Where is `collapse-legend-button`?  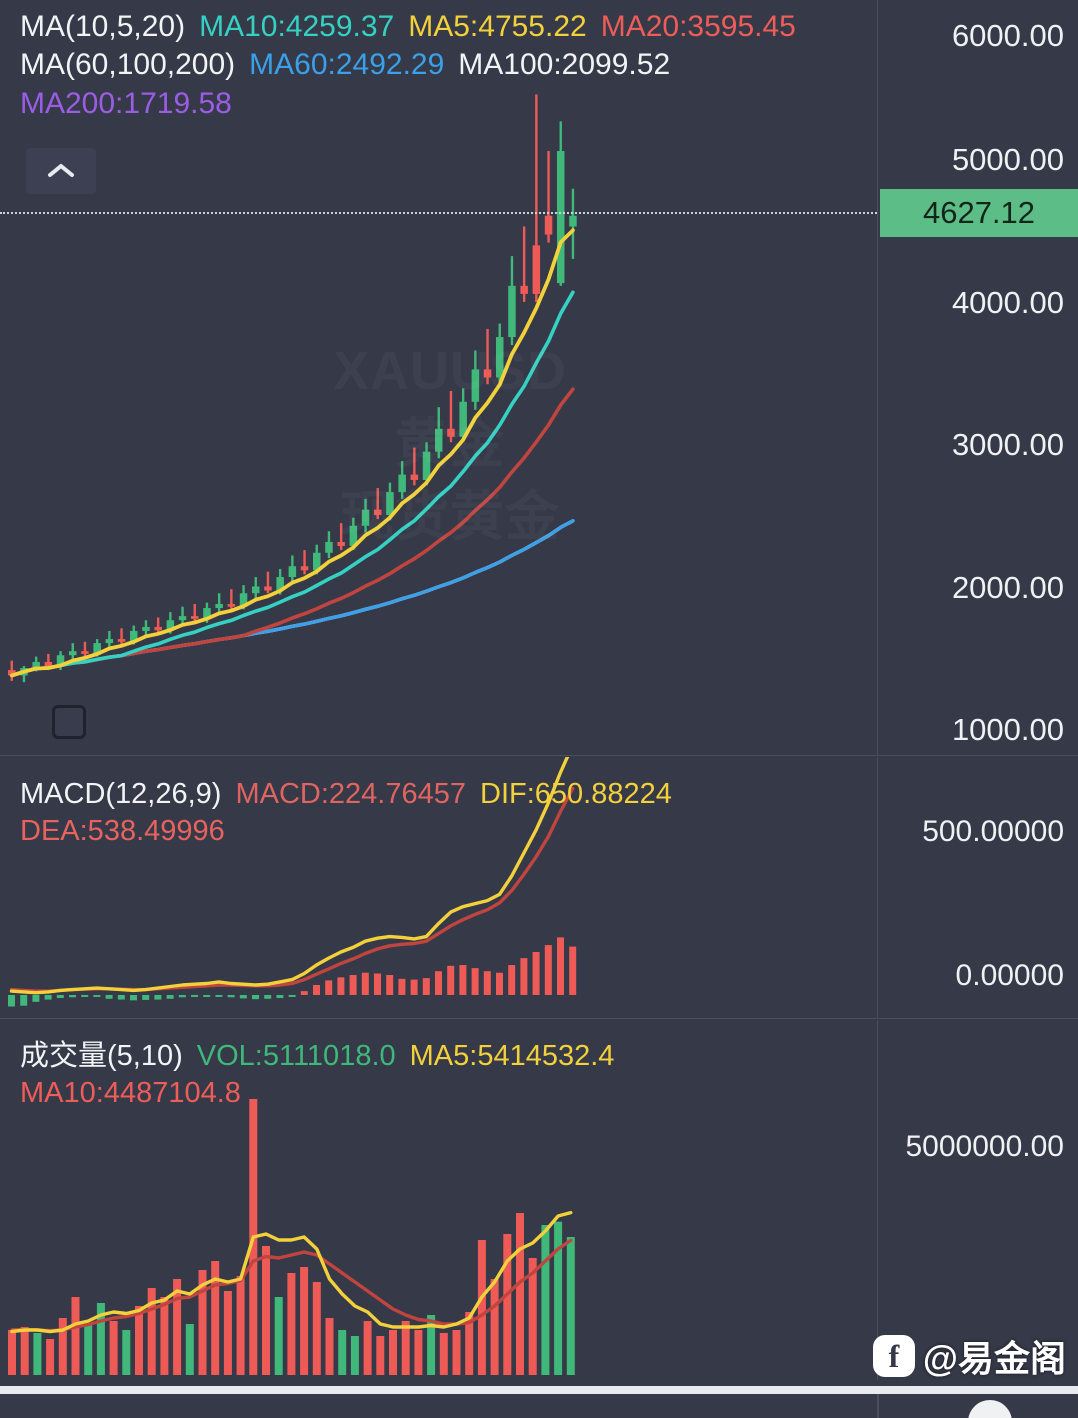 collapse-legend-button is located at coordinates (61, 171).